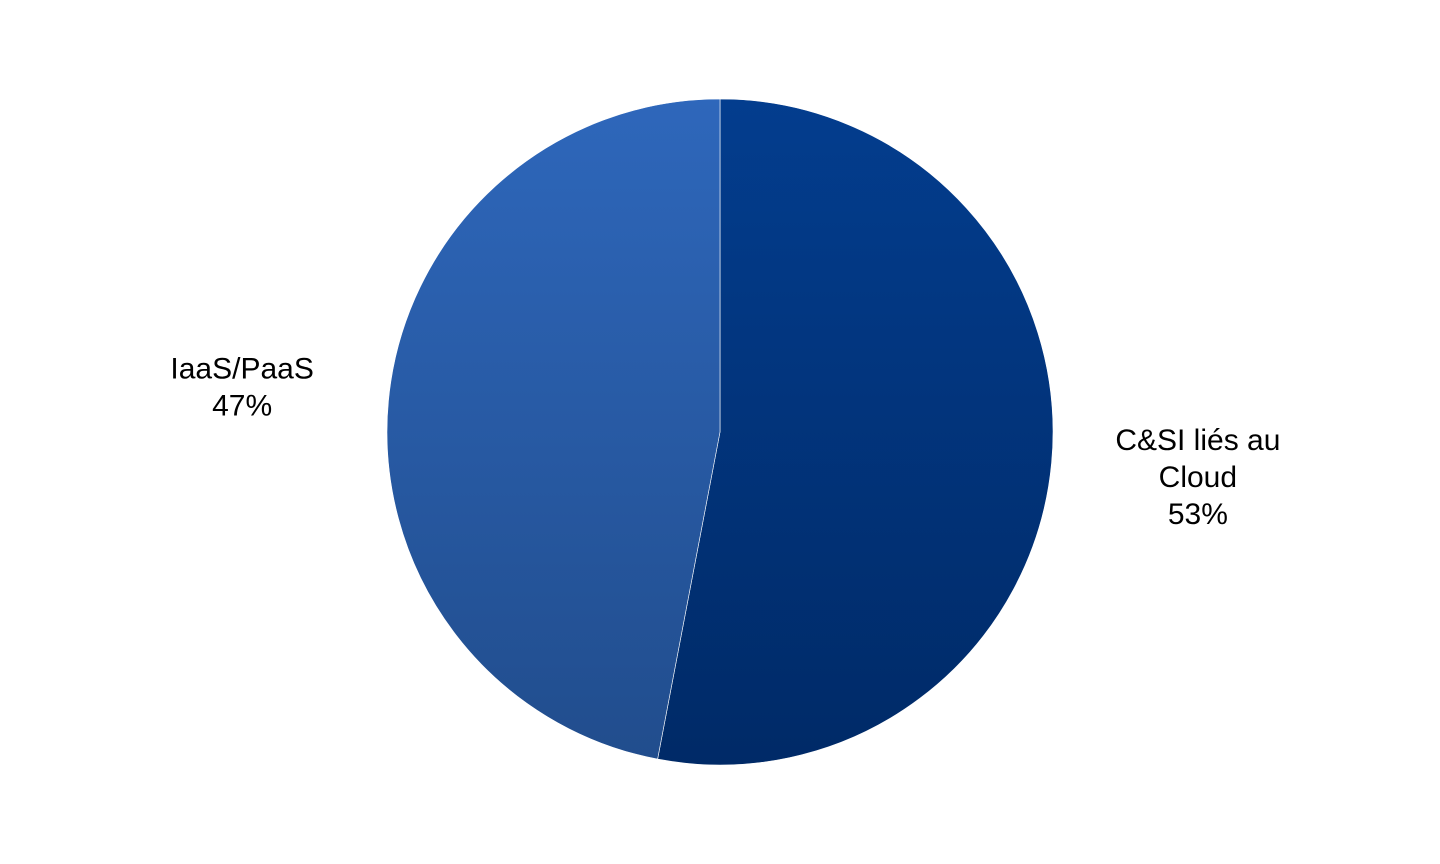 This screenshot has width=1440, height=864. Describe the element at coordinates (1197, 440) in the screenshot. I see `slice-name-line-0-0: C&SI liés au` at that location.